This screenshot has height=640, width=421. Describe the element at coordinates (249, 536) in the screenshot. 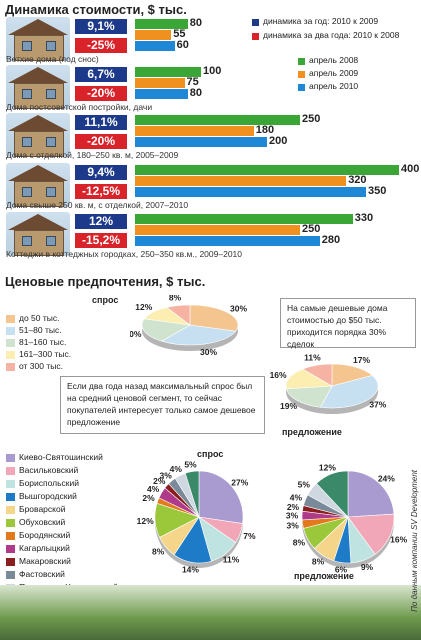

I see `pie-label: 7%` at that location.